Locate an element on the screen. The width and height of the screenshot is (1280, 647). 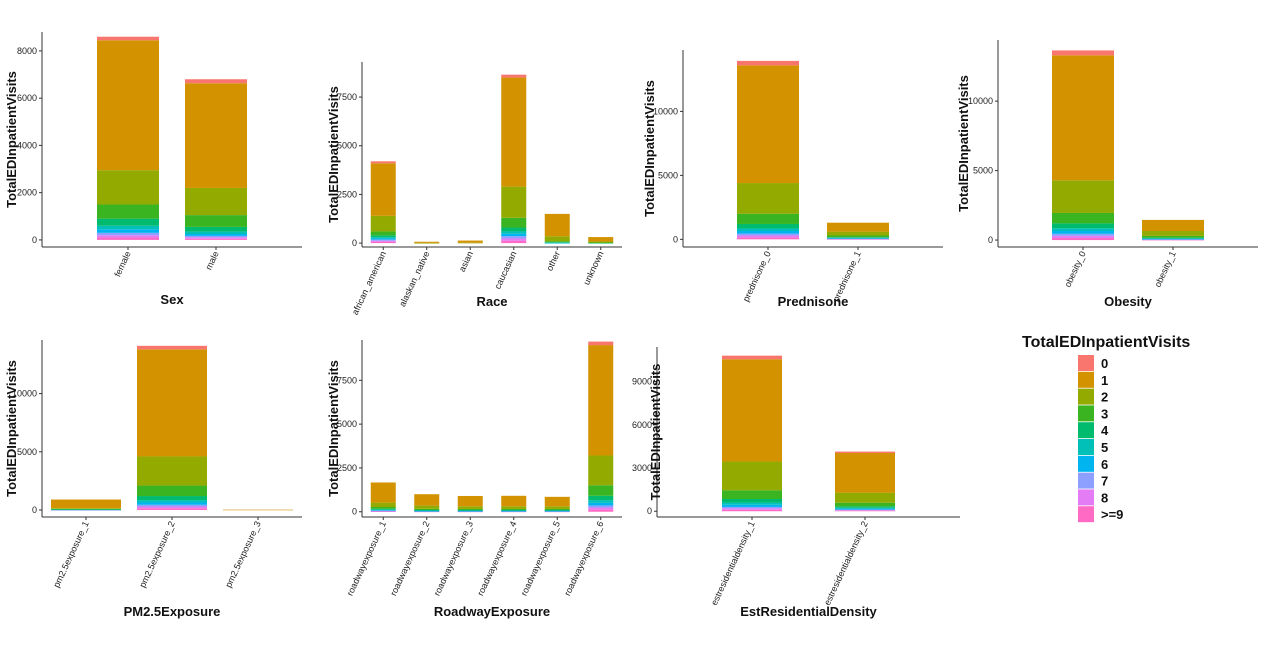
legend-item-1: 1 is located at coordinates (1093, 379).